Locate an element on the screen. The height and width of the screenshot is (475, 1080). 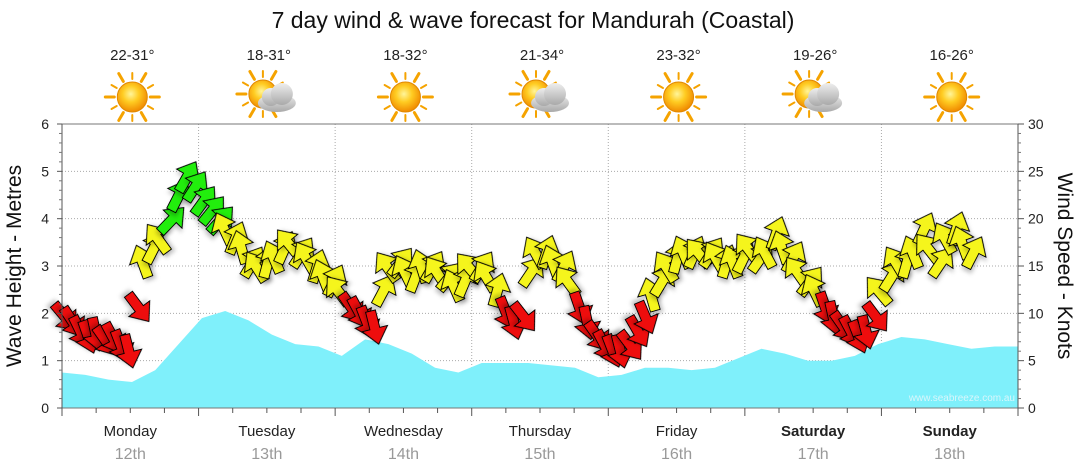
watermark: www.seabreeze.com.au is located at coordinates (961, 398).